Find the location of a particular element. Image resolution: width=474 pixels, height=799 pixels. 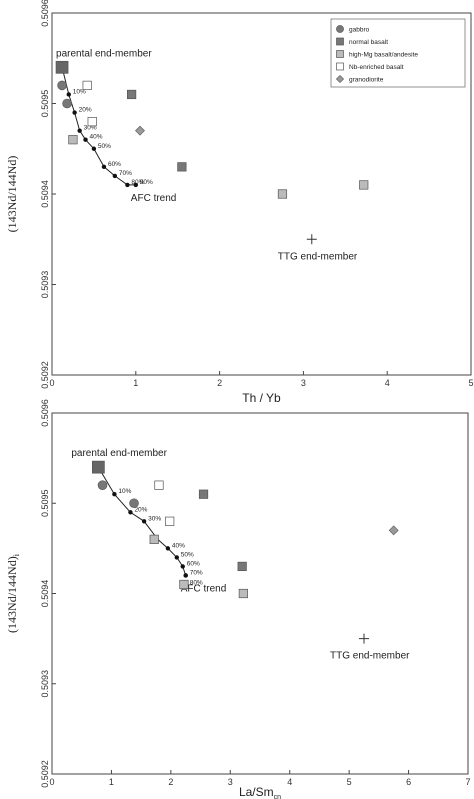

legend-label: Nb-enriched basalt is located at coordinates (376, 67).